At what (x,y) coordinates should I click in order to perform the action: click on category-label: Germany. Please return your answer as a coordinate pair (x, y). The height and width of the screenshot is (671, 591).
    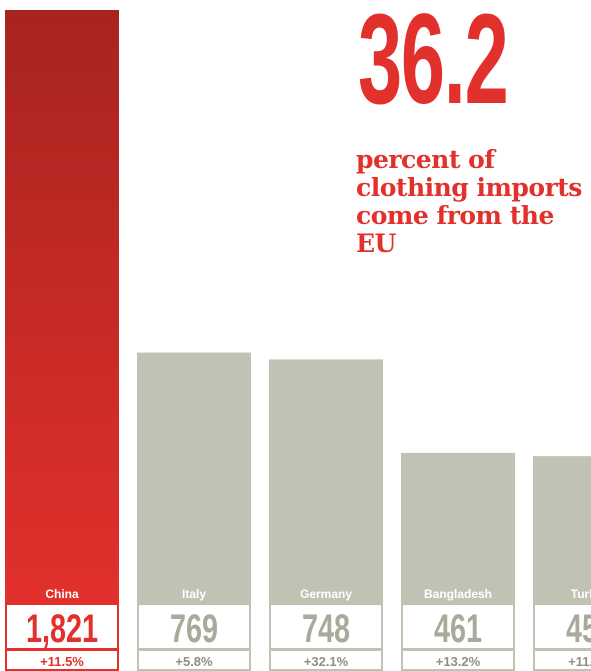
    Looking at the image, I should click on (326, 594).